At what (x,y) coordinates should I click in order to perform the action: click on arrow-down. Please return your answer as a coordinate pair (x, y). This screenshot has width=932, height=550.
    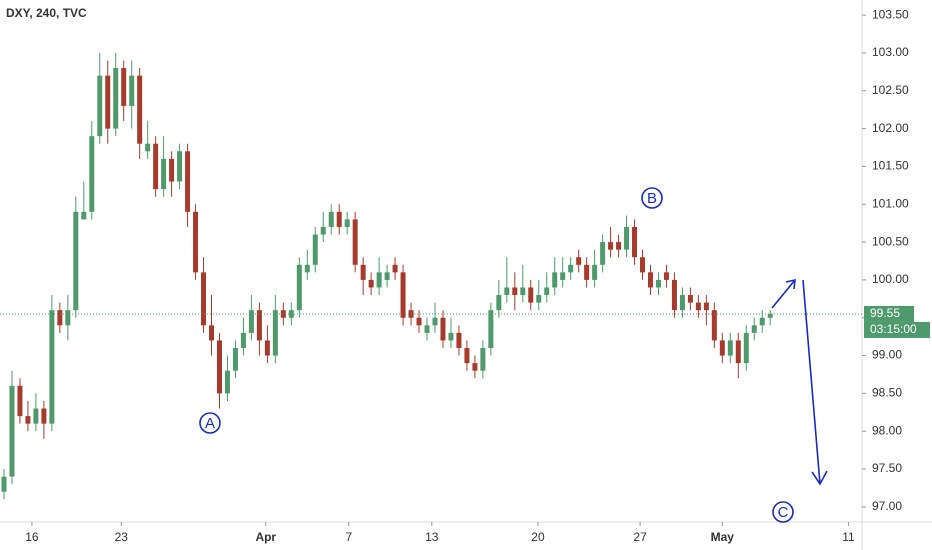
    Looking at the image, I should click on (815, 382).